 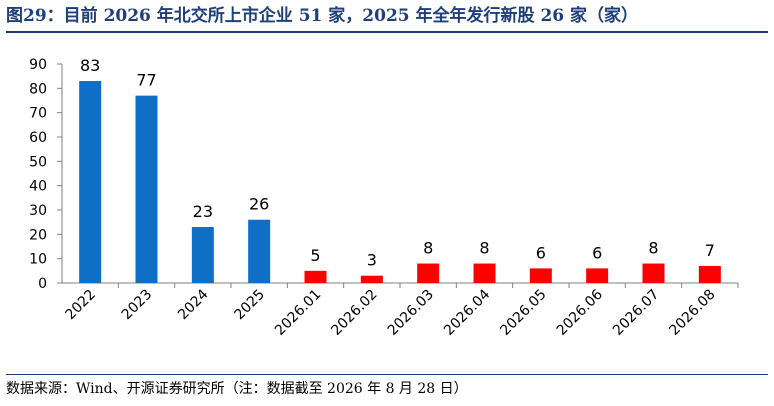 What do you see at coordinates (38, 162) in the screenshot?
I see `y-tick-label: 50` at bounding box center [38, 162].